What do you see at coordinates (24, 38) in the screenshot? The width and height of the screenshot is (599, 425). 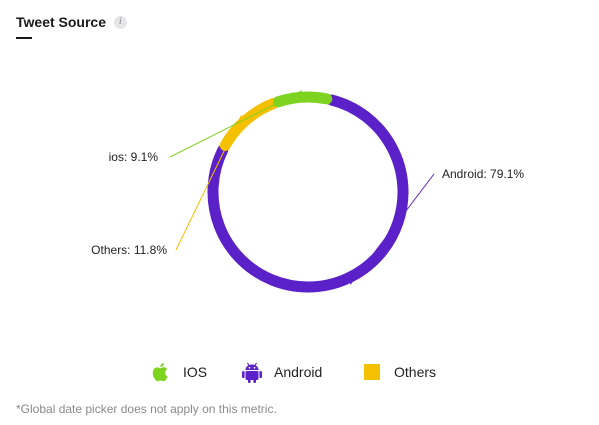 I see `title-underline` at bounding box center [24, 38].